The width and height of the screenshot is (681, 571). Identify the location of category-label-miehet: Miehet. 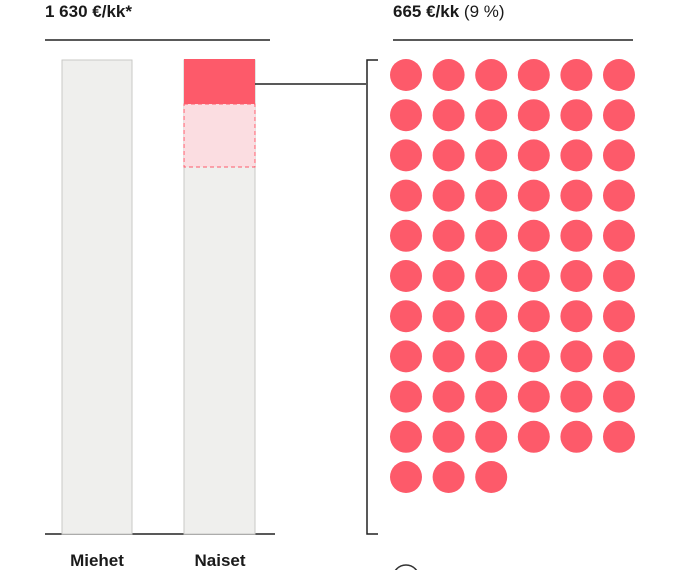
(97, 560).